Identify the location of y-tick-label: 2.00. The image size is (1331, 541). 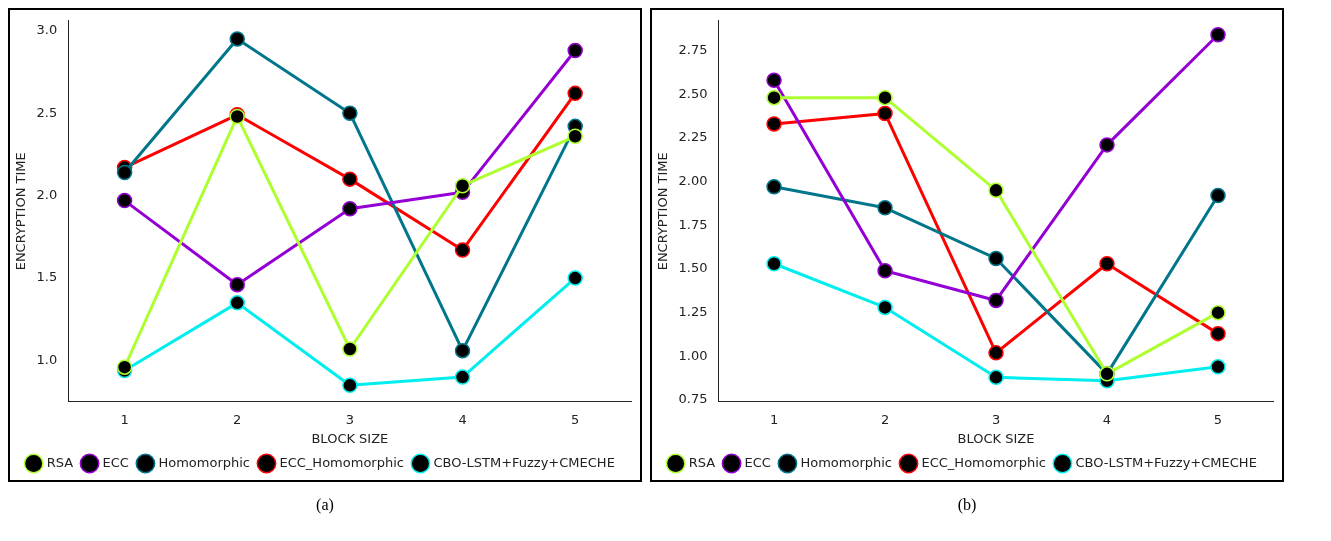
(693, 180).